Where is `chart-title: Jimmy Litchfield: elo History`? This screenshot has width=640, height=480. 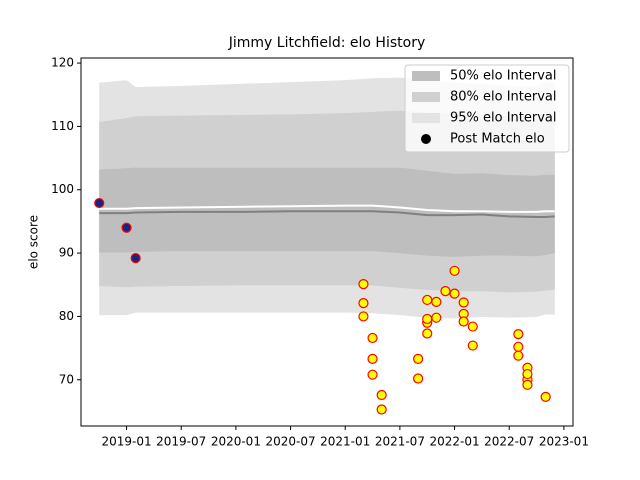 chart-title: Jimmy Litchfield: elo History is located at coordinates (326, 43).